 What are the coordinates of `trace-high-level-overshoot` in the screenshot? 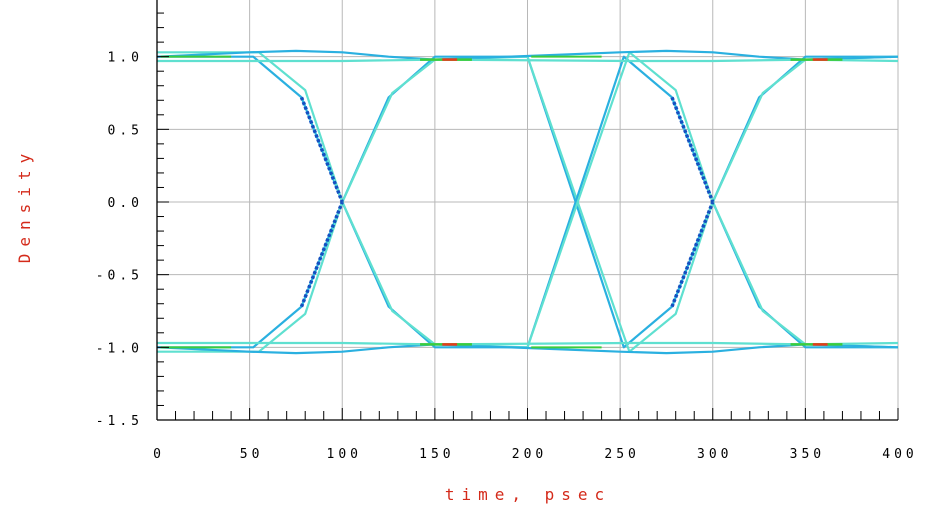 It's located at (527, 55).